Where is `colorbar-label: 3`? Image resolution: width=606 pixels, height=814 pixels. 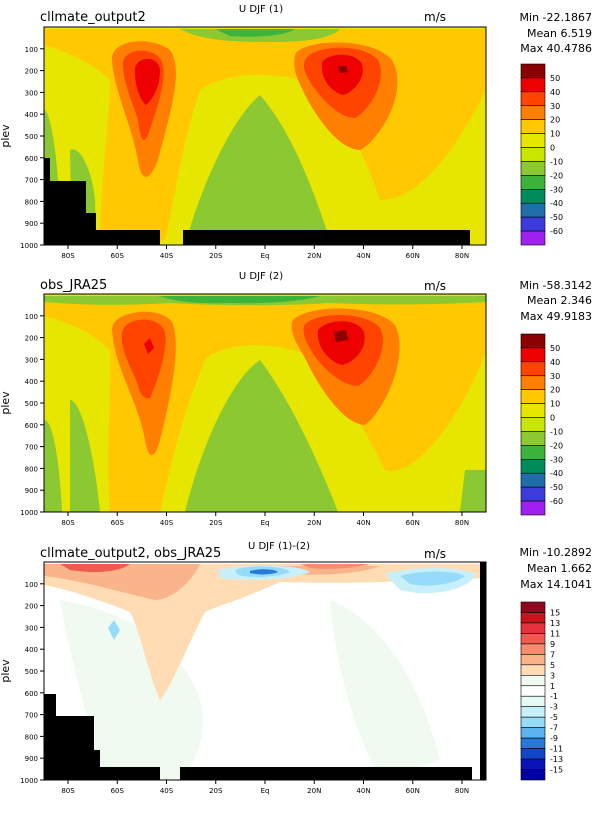 colorbar-label: 3 is located at coordinates (552, 675).